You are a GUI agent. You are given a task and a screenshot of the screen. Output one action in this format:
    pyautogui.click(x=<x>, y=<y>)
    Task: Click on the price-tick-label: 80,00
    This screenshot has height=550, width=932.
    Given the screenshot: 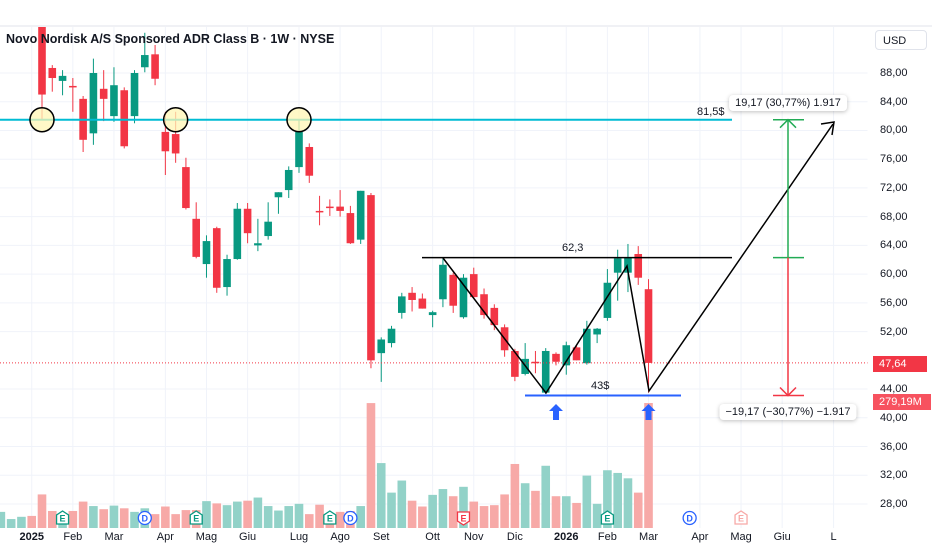 What is the action you would take?
    pyautogui.click(x=894, y=130)
    